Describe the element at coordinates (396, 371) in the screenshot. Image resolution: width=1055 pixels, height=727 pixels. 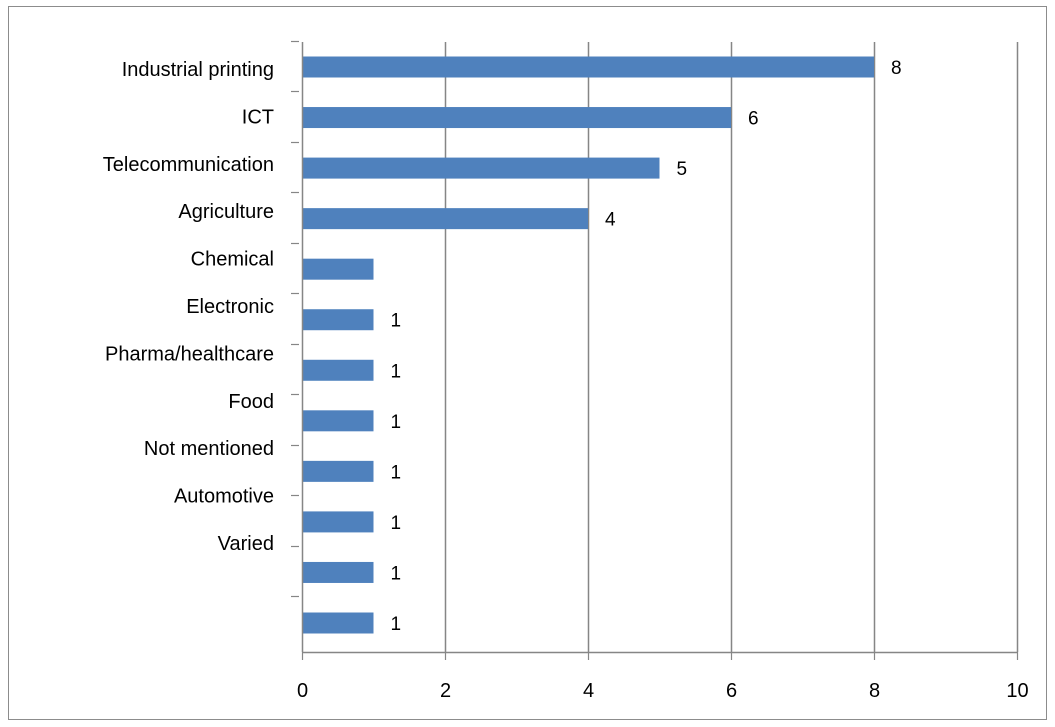
I see `data-label-5: 1` at that location.